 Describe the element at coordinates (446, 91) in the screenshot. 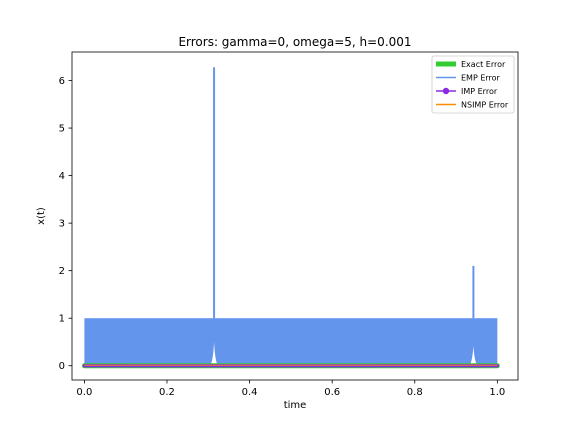

I see `legend-marker` at that location.